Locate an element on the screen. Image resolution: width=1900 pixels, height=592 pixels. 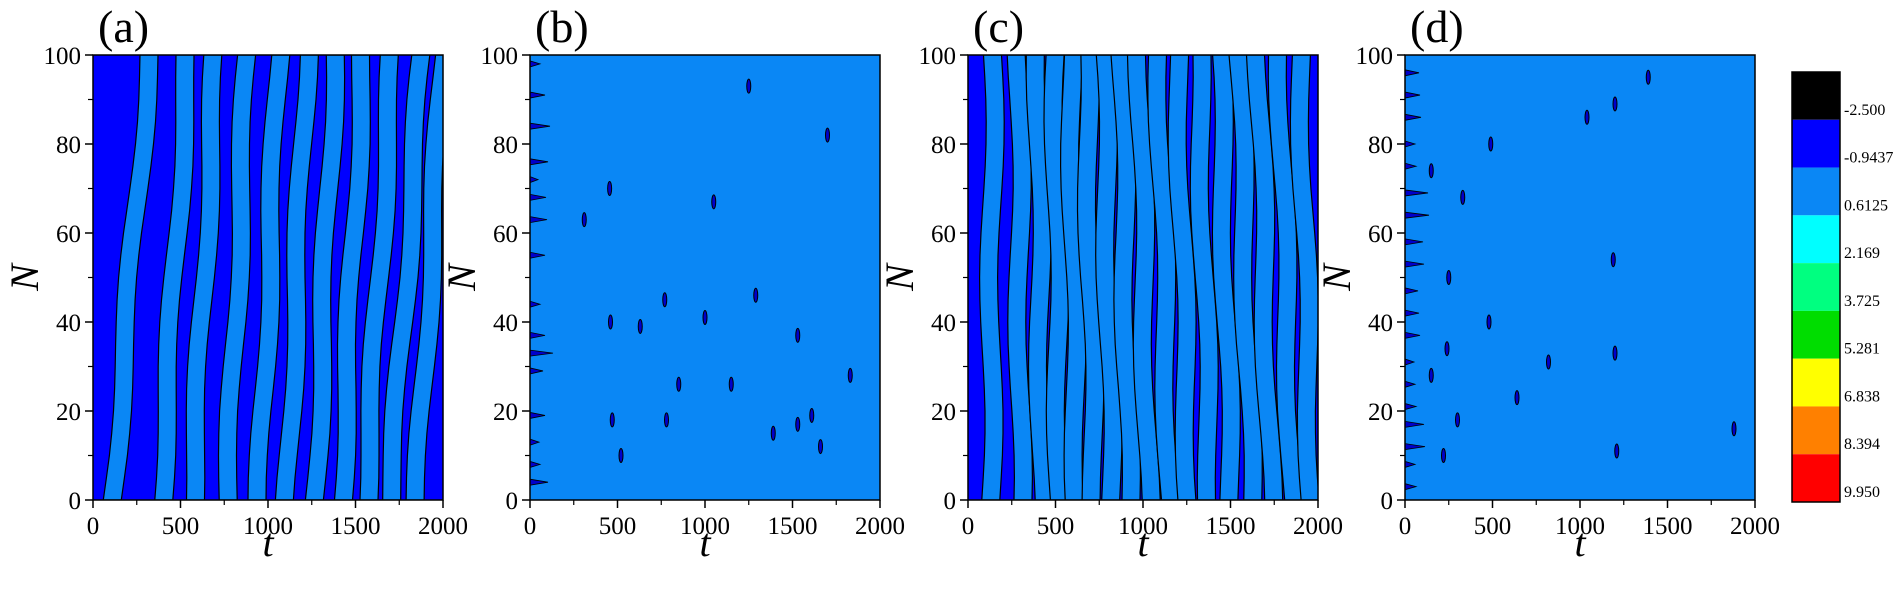
heatmap-background is located at coordinates (705, 277).